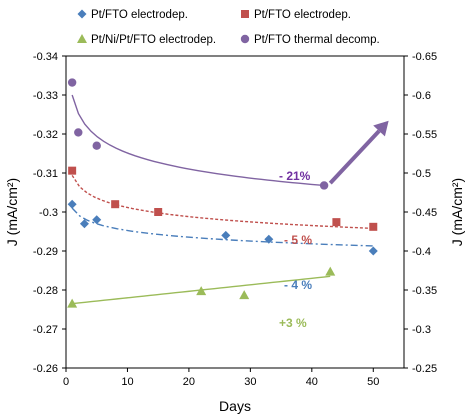 The width and height of the screenshot is (474, 417). Describe the element at coordinates (139, 15) in the screenshot. I see `legend-label-series-1: Pt/FTO electrodep.` at that location.